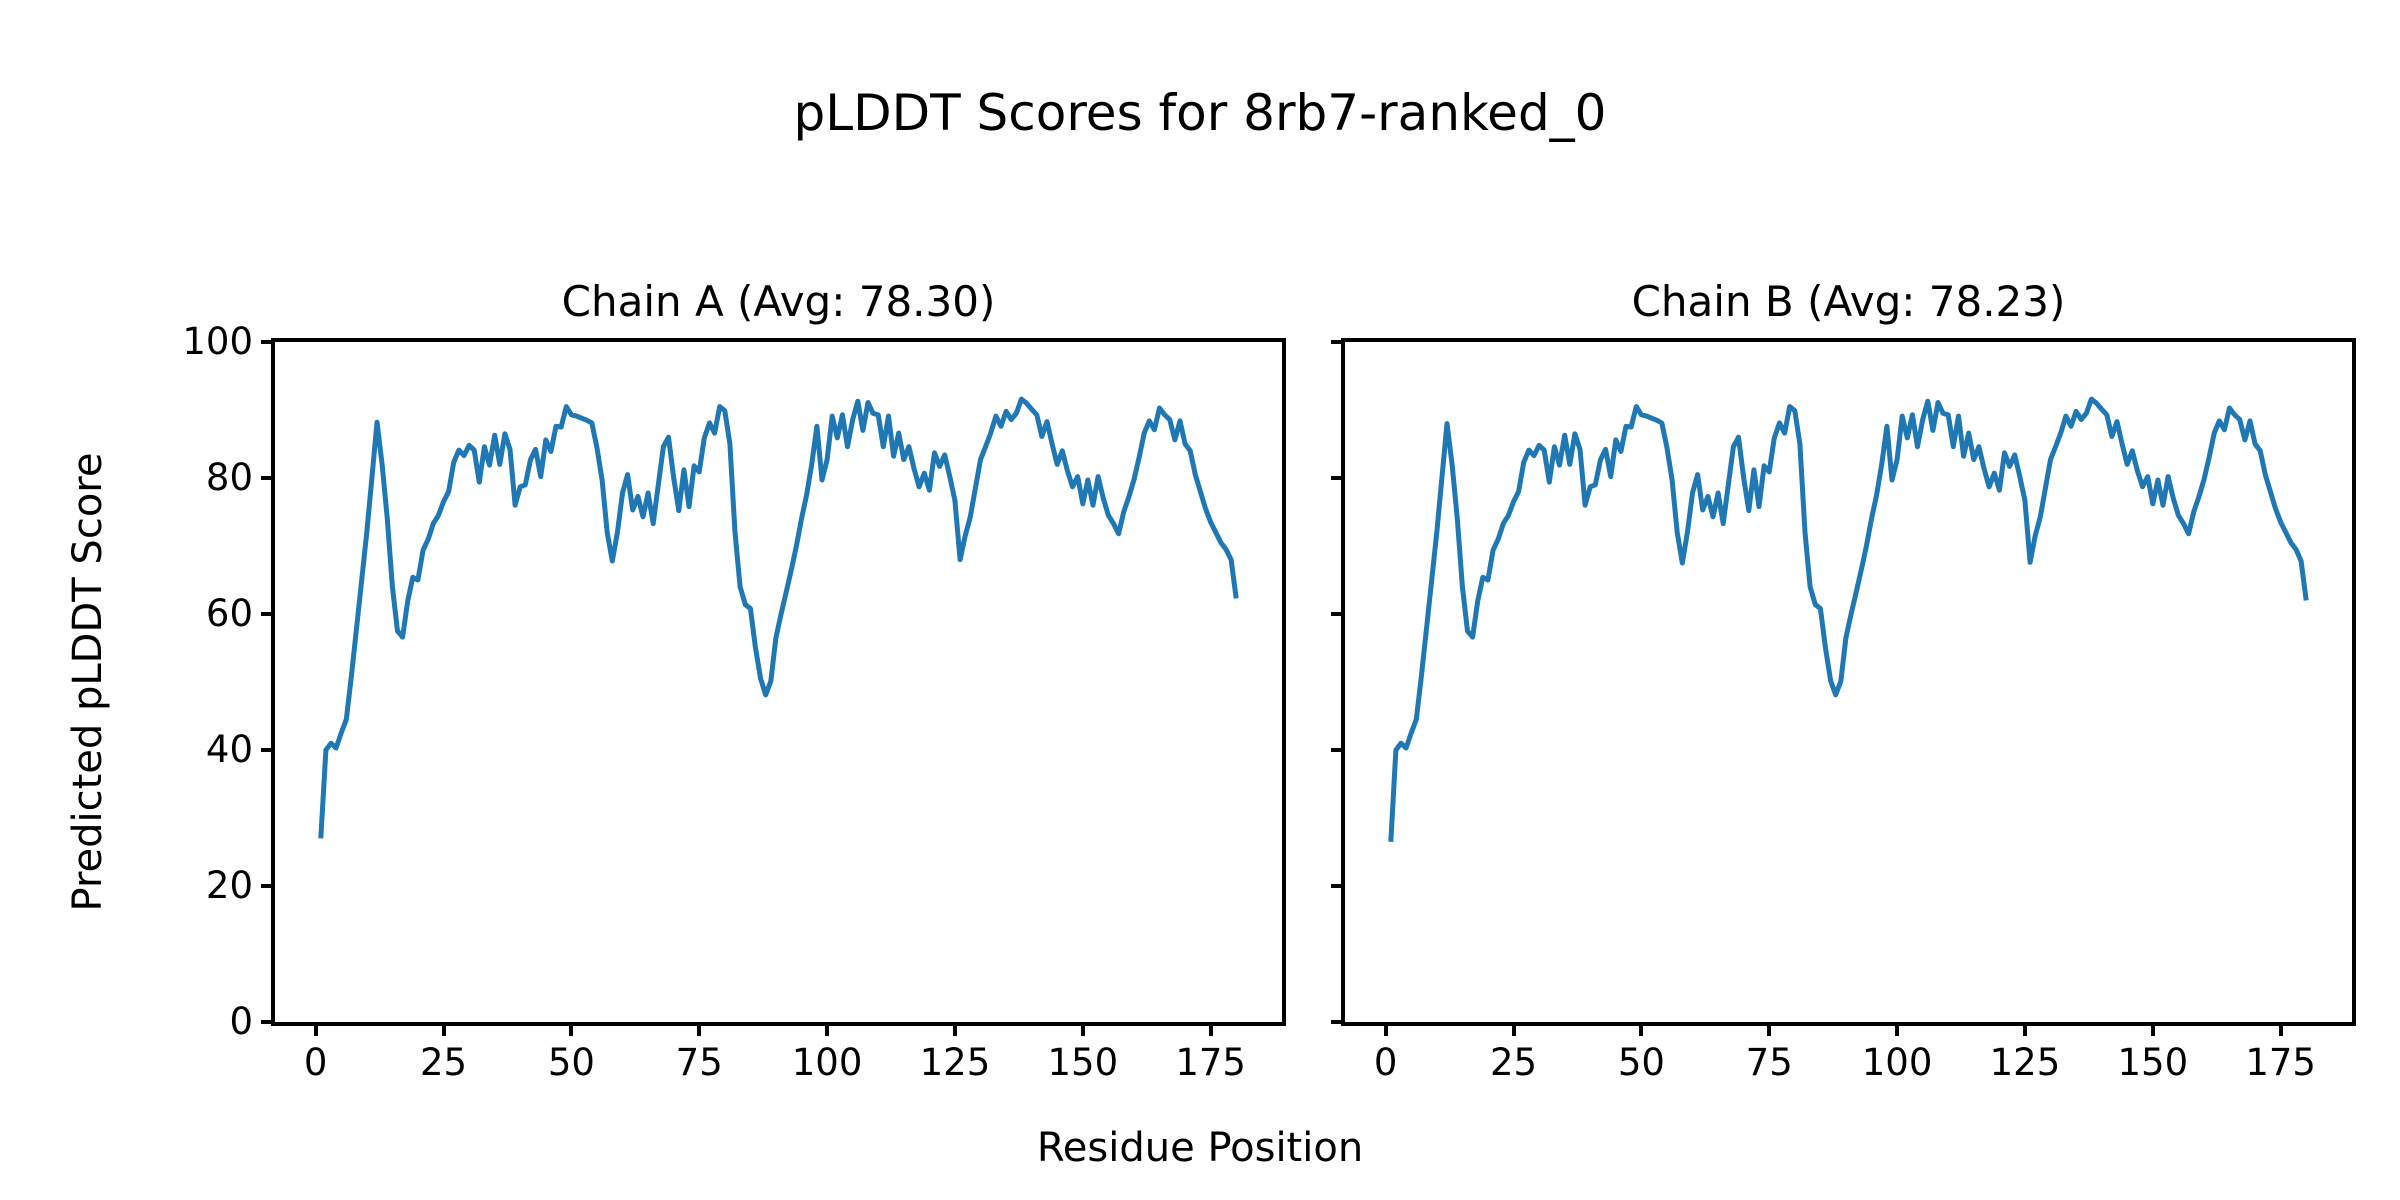 The width and height of the screenshot is (2400, 1200). I want to click on y-tick-label: 20, so click(229, 885).